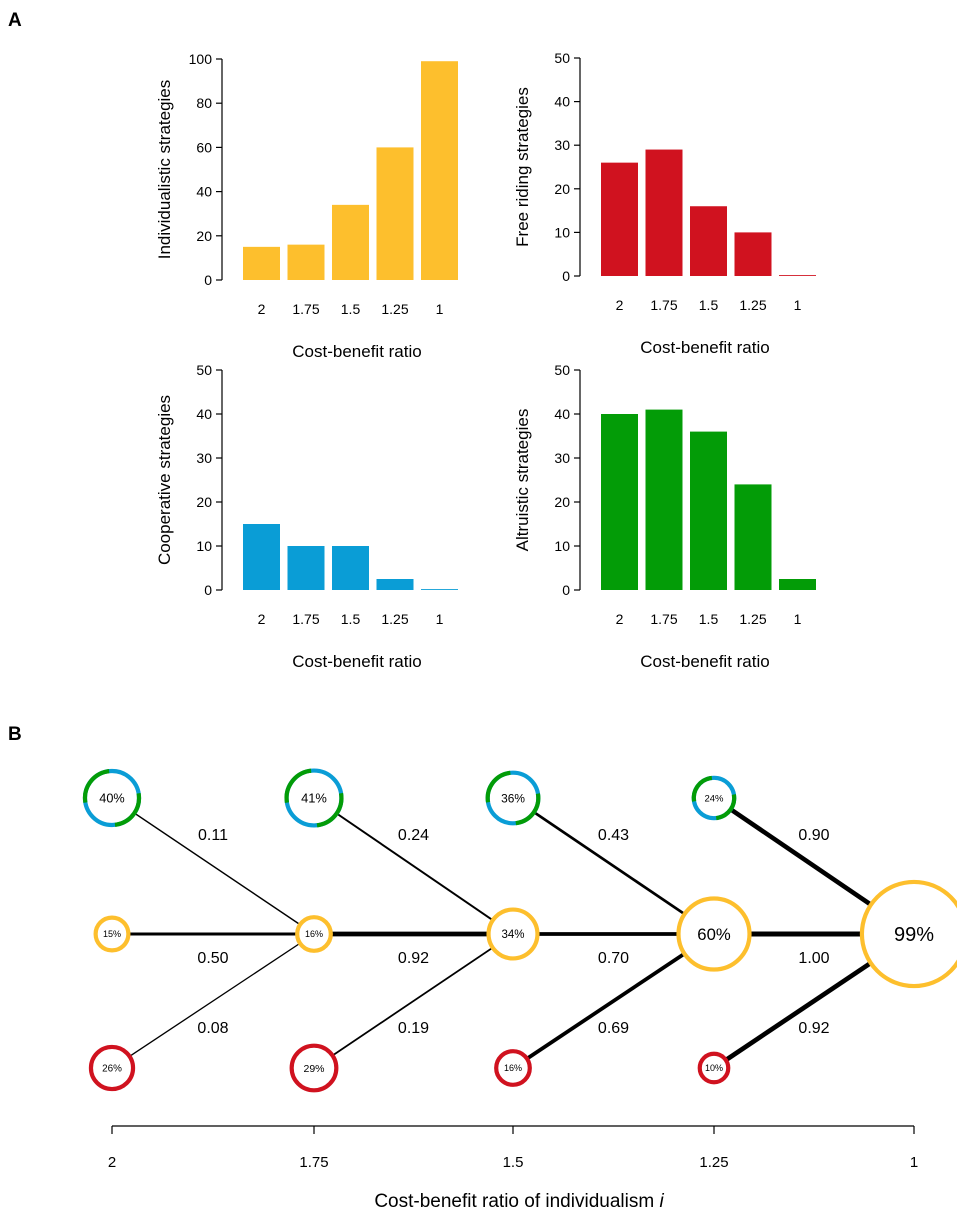  What do you see at coordinates (394, 309) in the screenshot?
I see `x-tick-label: 1.25` at bounding box center [394, 309].